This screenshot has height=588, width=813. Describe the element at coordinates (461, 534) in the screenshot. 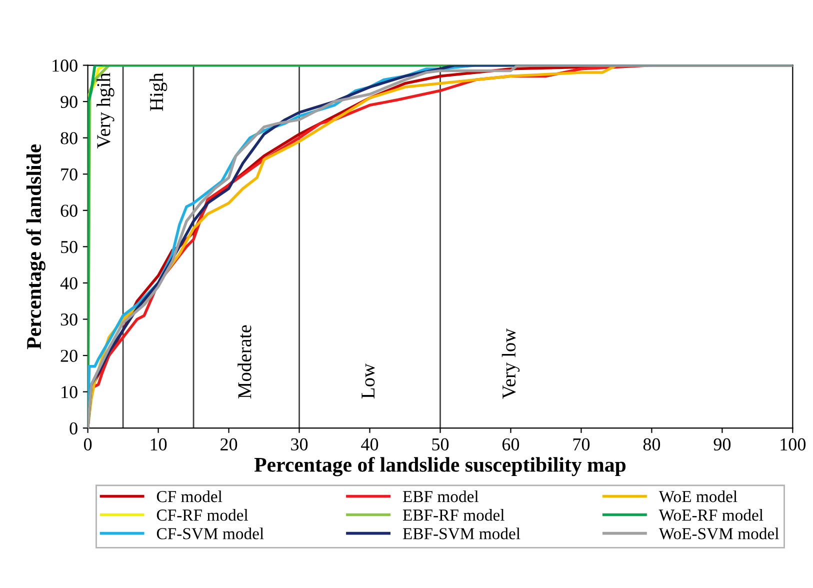

I see `legend-label: EBF-SVM model` at that location.